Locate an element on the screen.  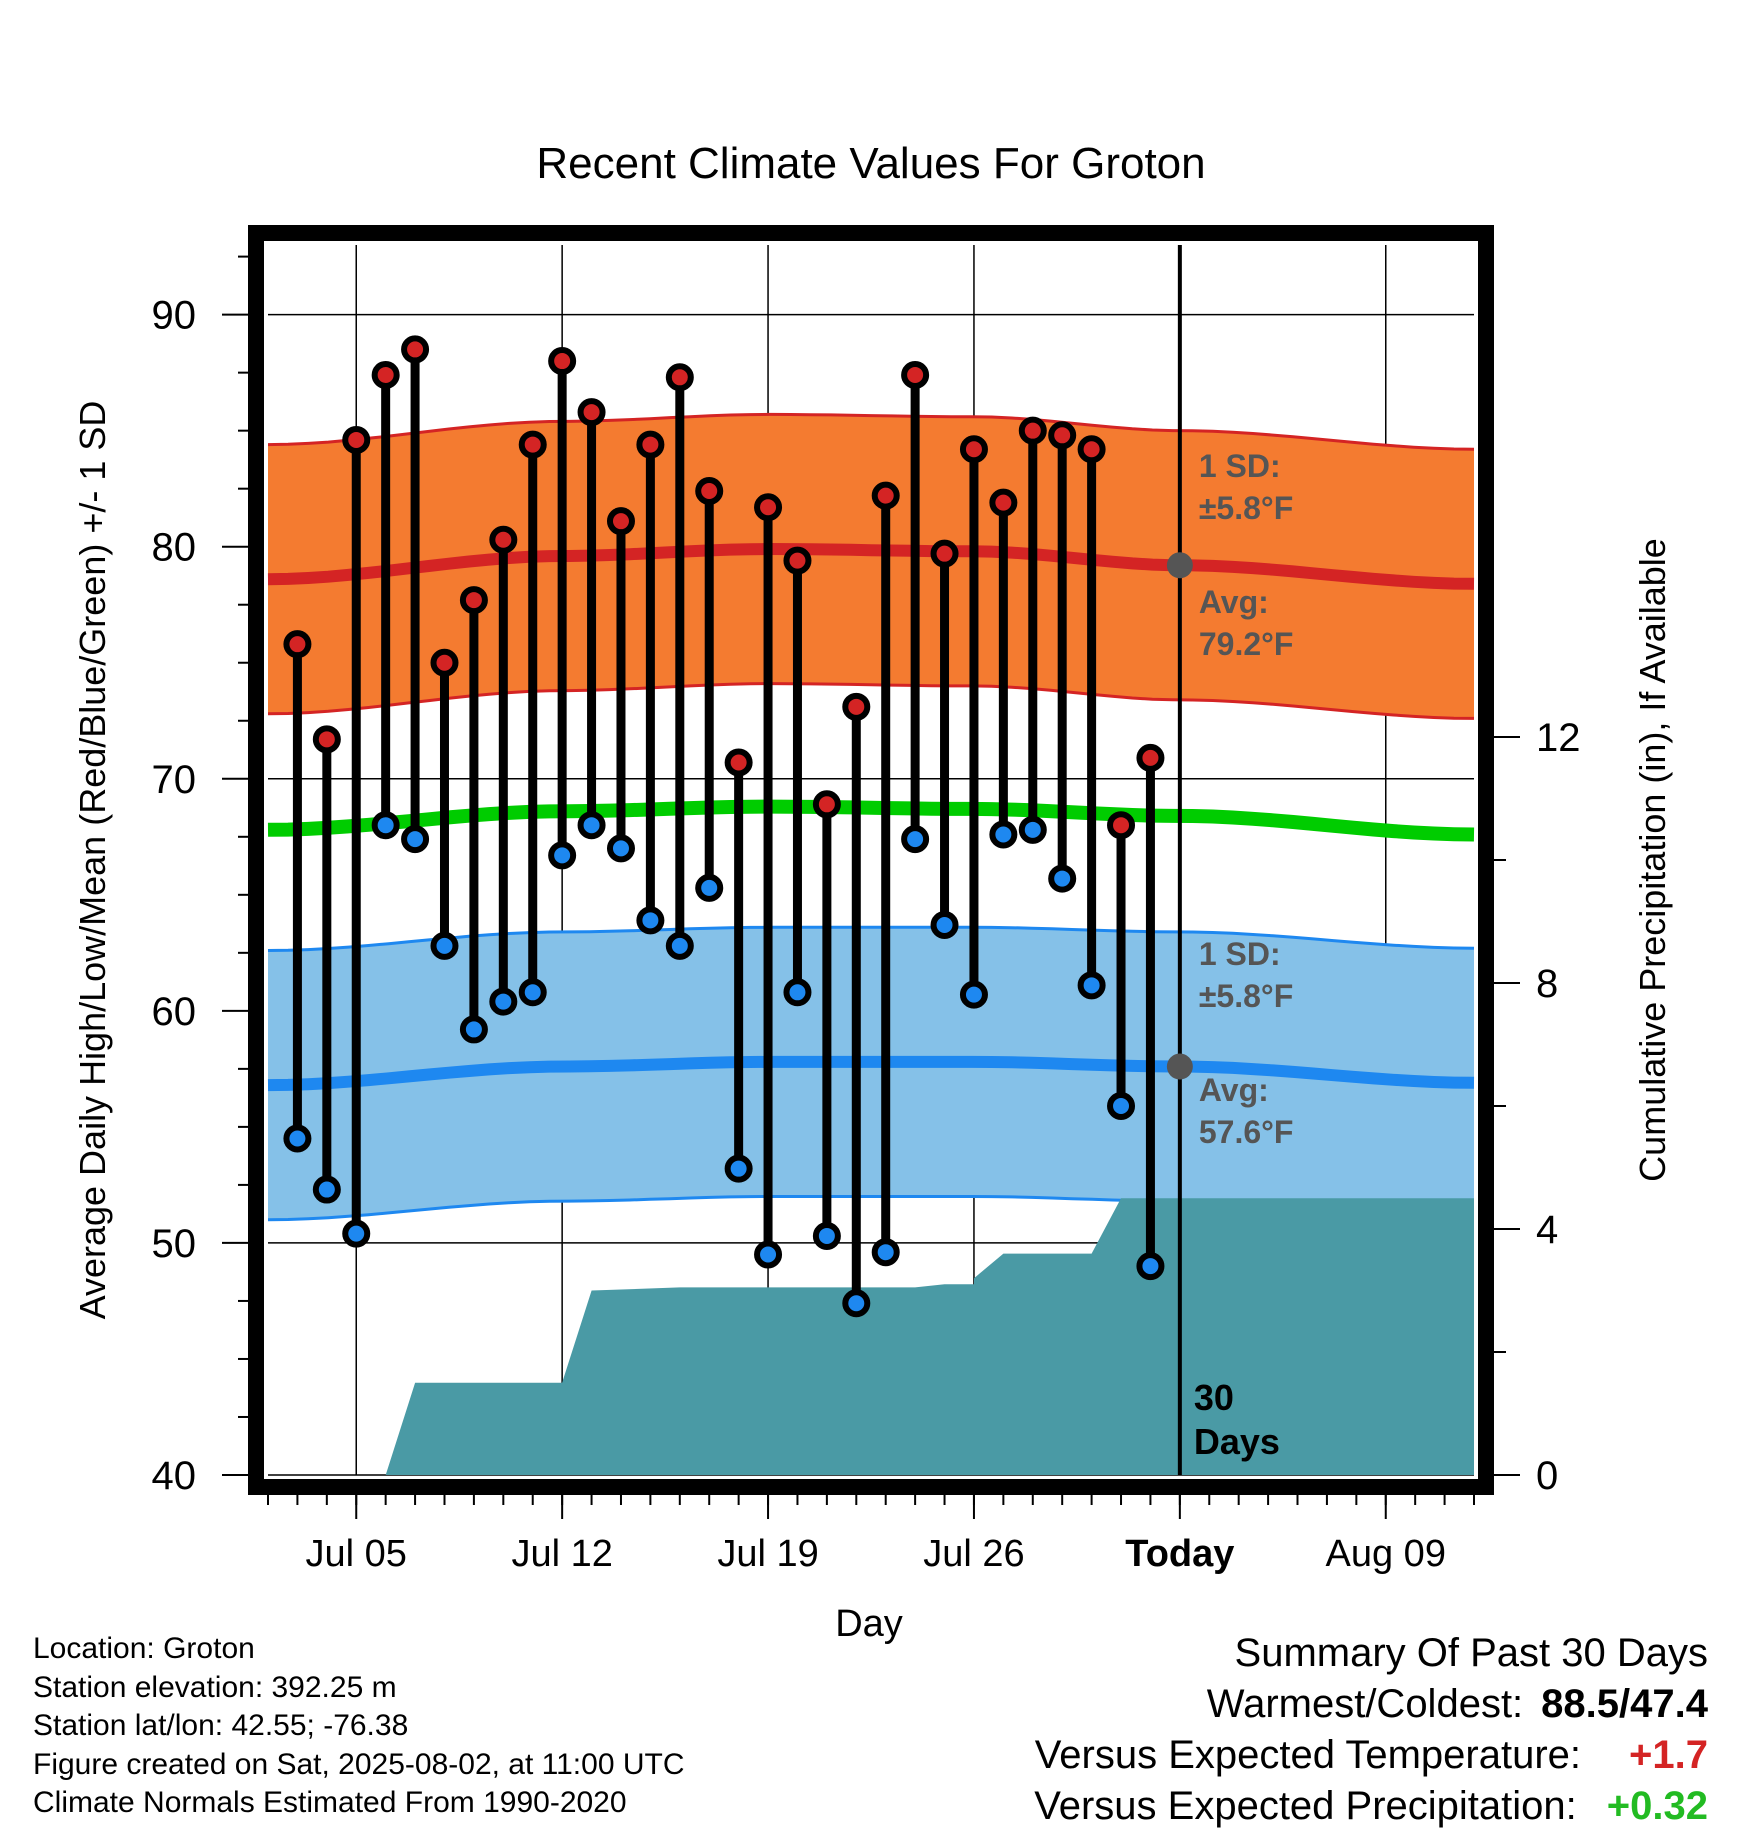
warmest-value: 88.5/47.4 is located at coordinates (1624, 1704).